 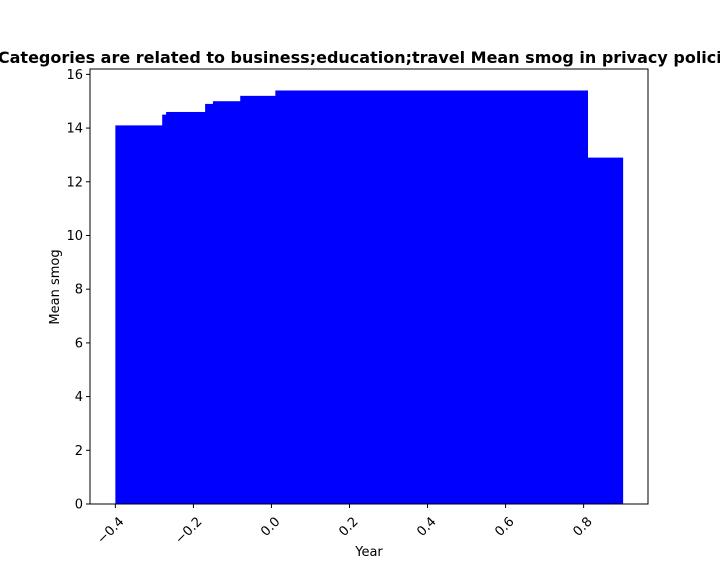 What do you see at coordinates (270, 526) in the screenshot?
I see `x-tick-label: 0.0` at bounding box center [270, 526].